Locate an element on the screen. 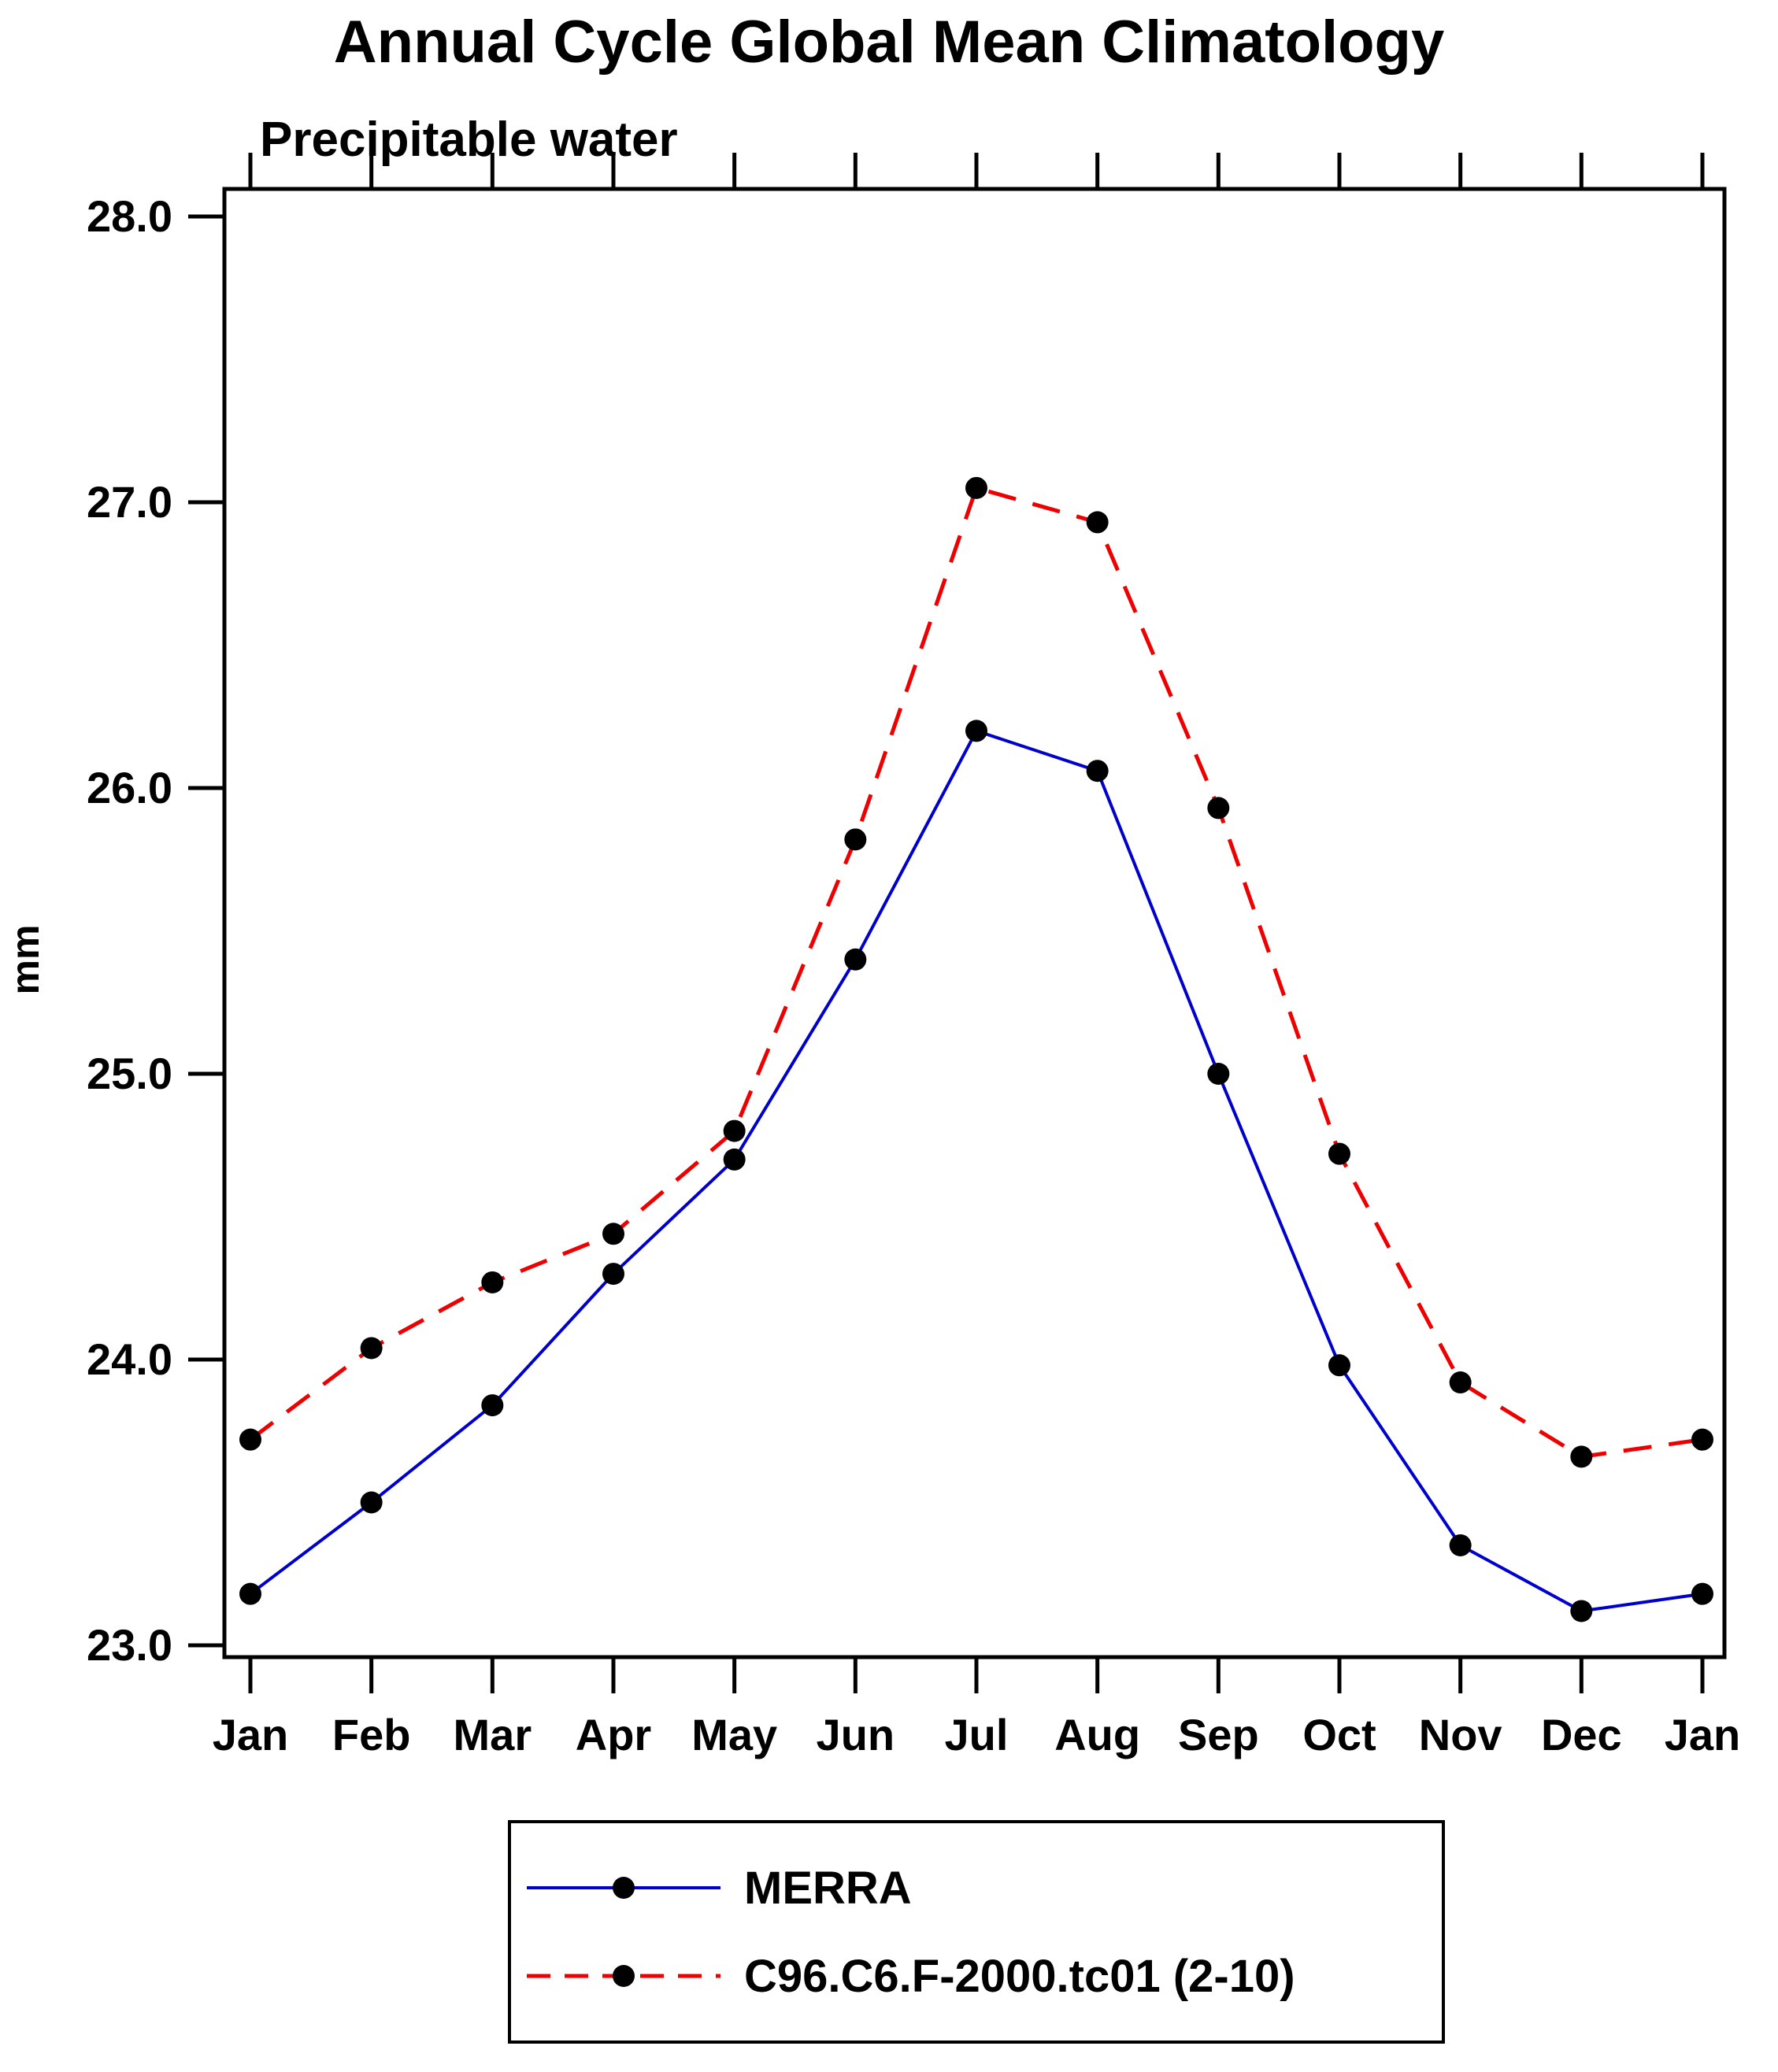 The image size is (1778, 2072). chart-subtitle: Precipitable water is located at coordinates (469, 140).